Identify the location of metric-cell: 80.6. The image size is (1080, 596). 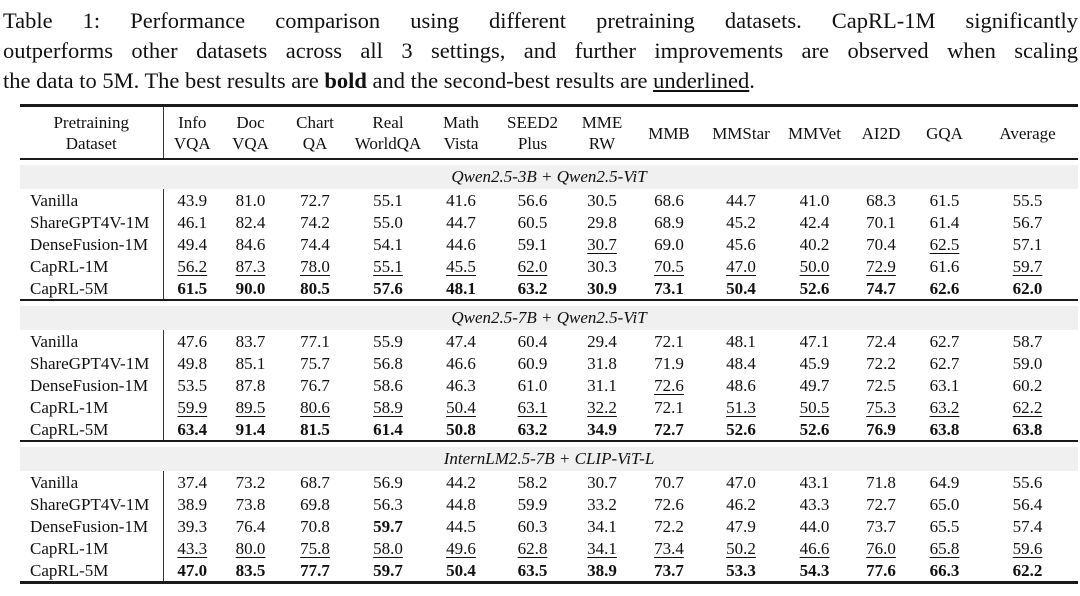
(315, 407).